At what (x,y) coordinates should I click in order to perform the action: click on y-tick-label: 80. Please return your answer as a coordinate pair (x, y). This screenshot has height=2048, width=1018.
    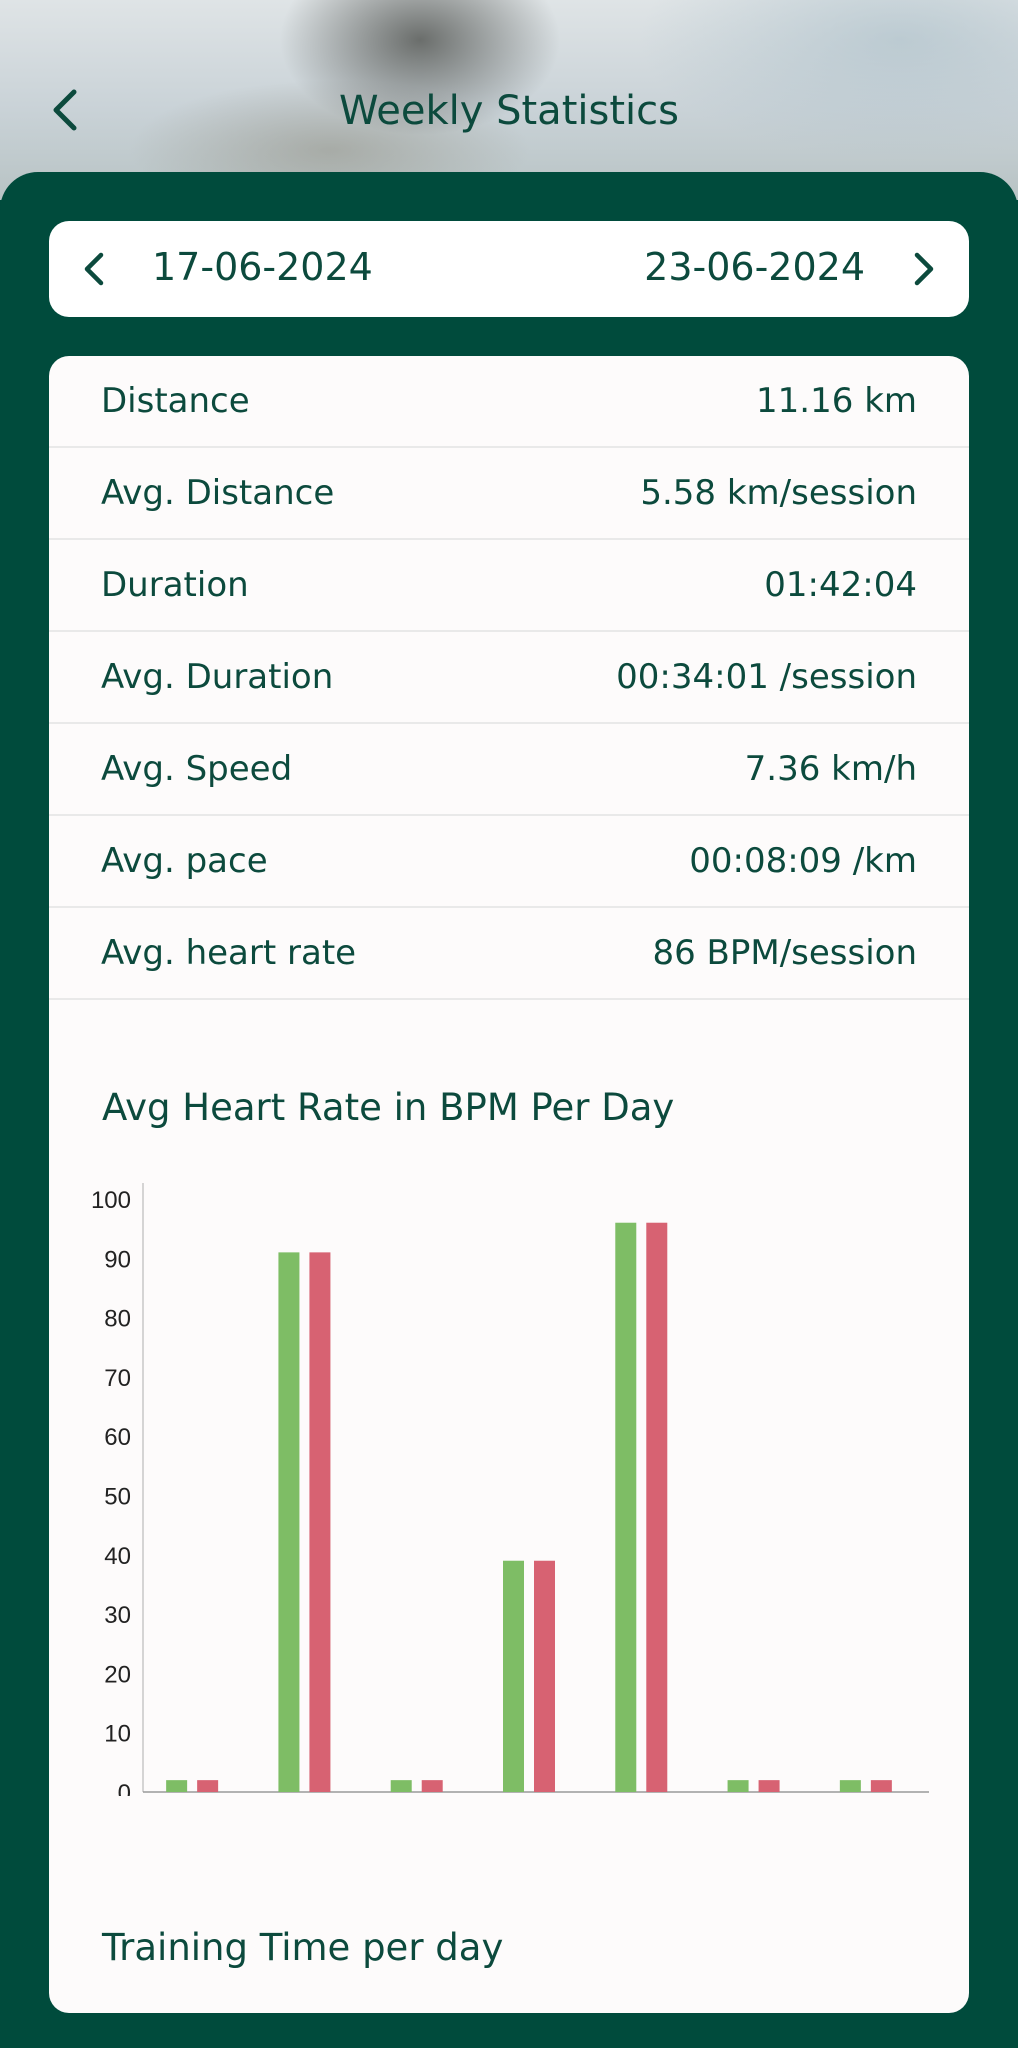
    Looking at the image, I should click on (117, 1319).